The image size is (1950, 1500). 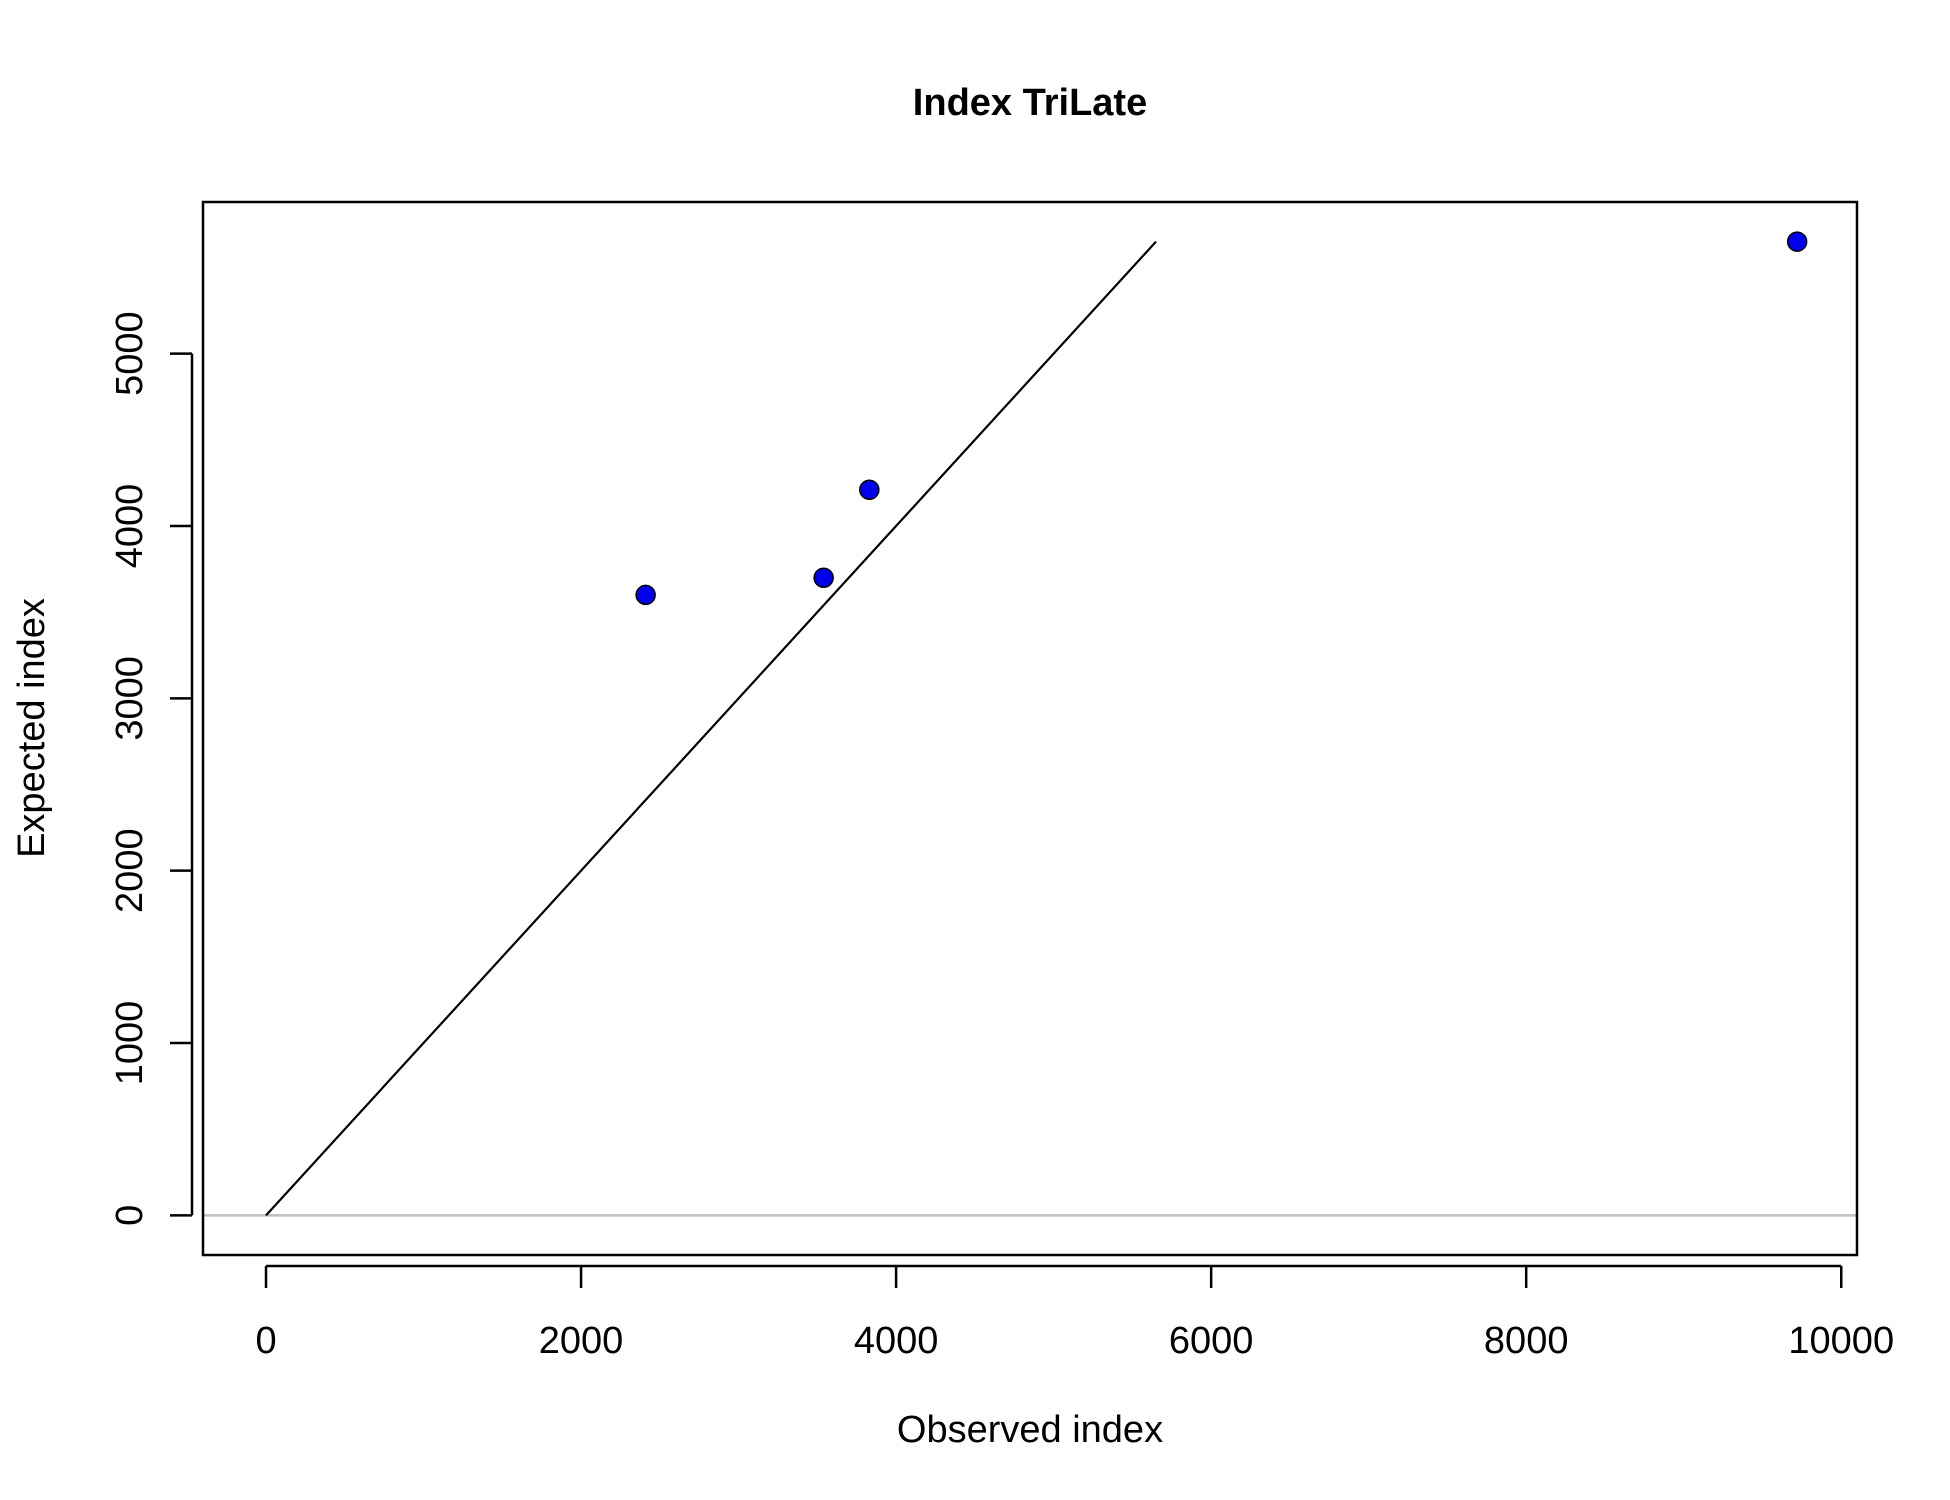 I want to click on y-tick-label: 4000, so click(x=130, y=526).